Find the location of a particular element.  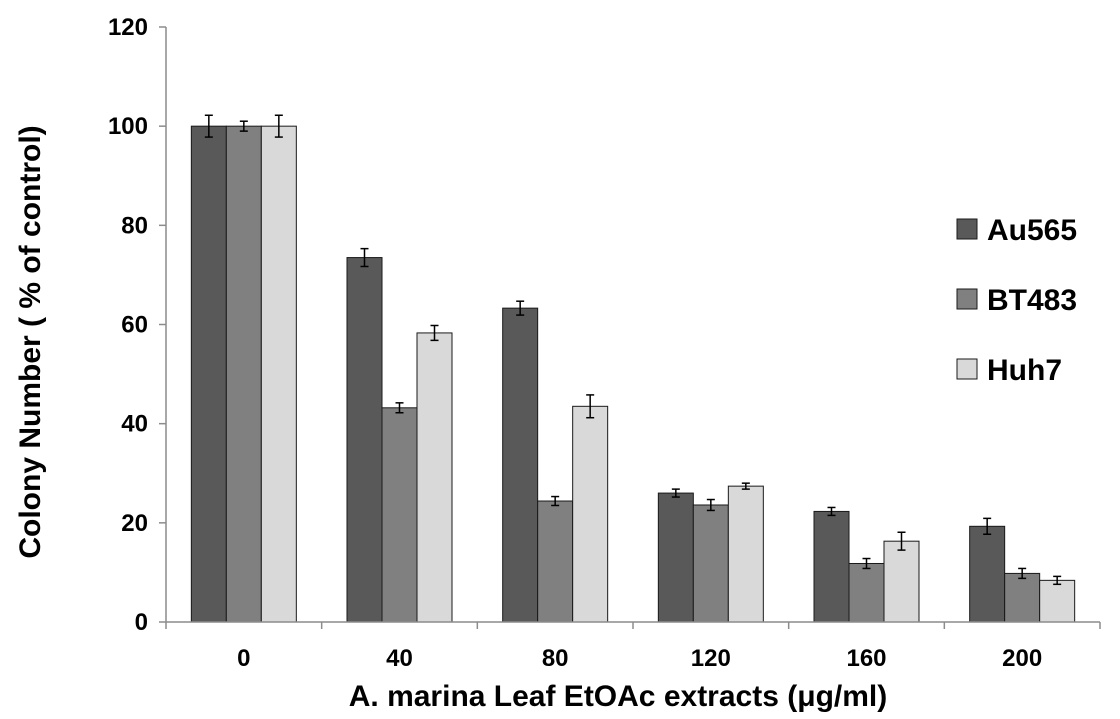

y-tick-label: 80 is located at coordinates (134, 225).